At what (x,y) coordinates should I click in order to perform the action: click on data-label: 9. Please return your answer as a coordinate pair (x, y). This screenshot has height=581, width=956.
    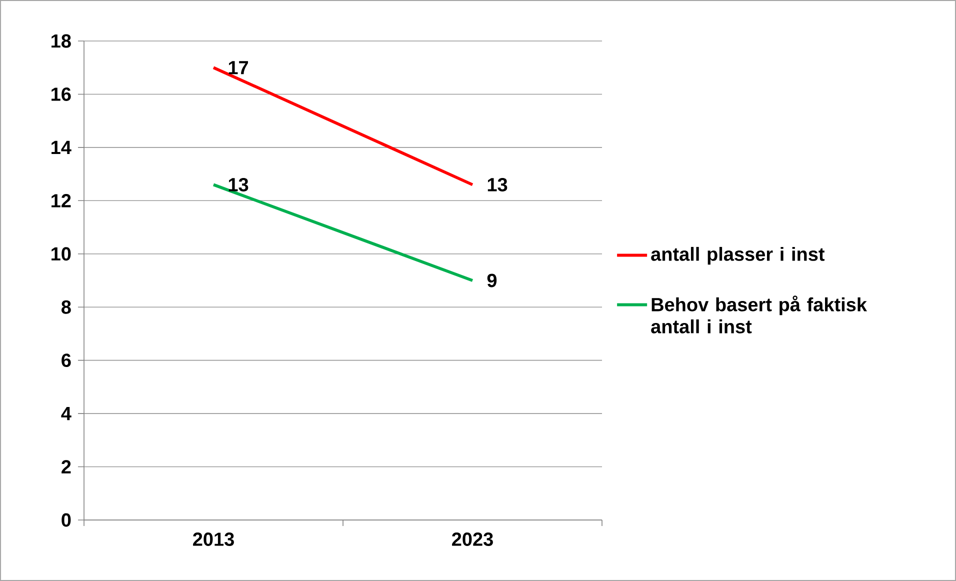
    Looking at the image, I should click on (492, 281).